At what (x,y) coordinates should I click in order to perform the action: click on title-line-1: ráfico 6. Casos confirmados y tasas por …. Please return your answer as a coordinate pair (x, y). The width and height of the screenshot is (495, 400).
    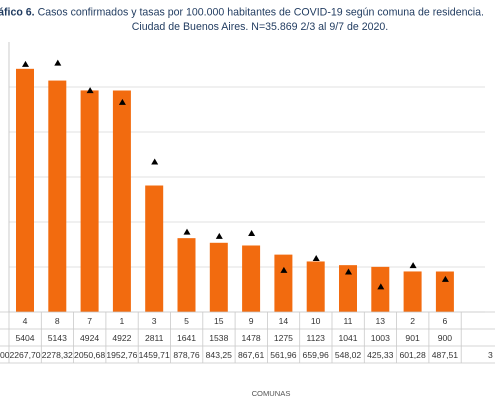
    Looking at the image, I should click on (242, 13).